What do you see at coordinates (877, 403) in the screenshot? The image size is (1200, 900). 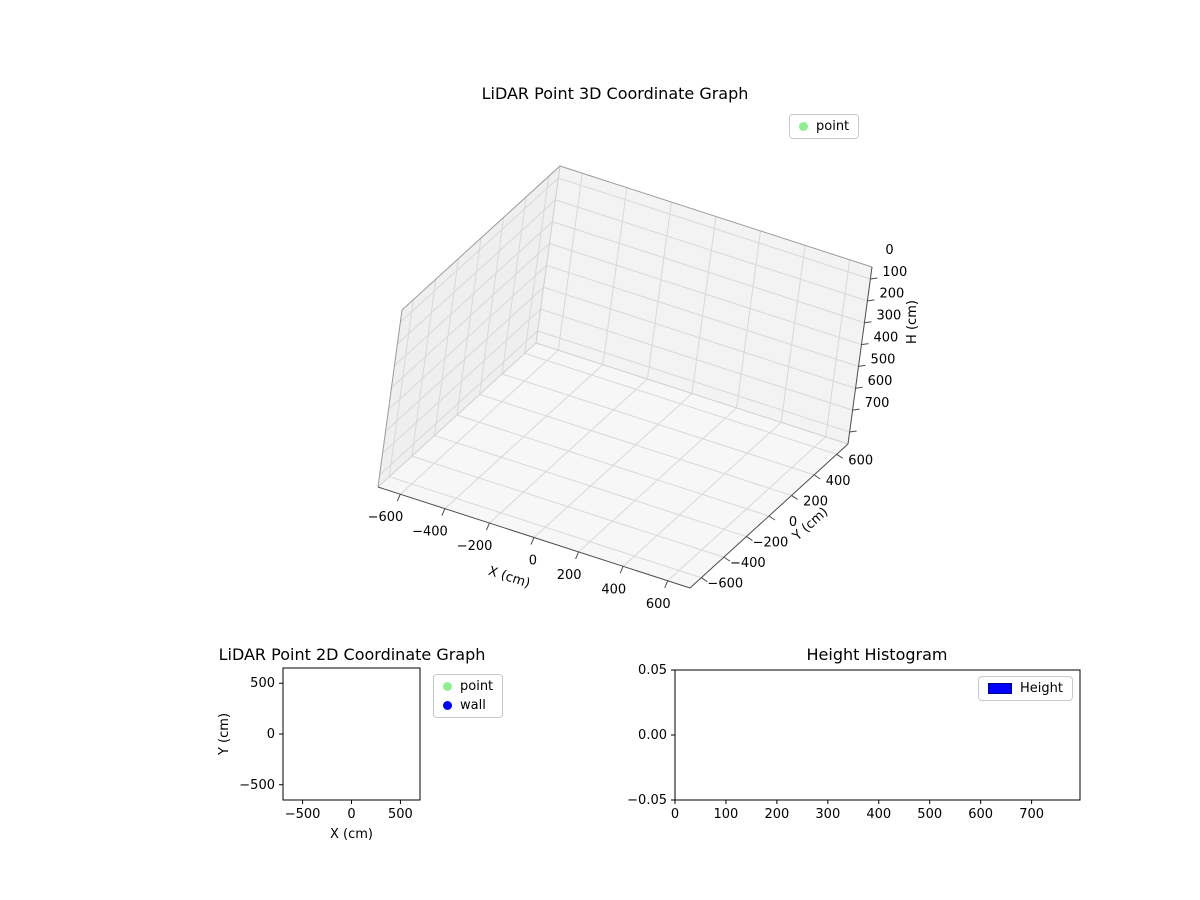 I see `plot3d-z-tick-label: 700` at bounding box center [877, 403].